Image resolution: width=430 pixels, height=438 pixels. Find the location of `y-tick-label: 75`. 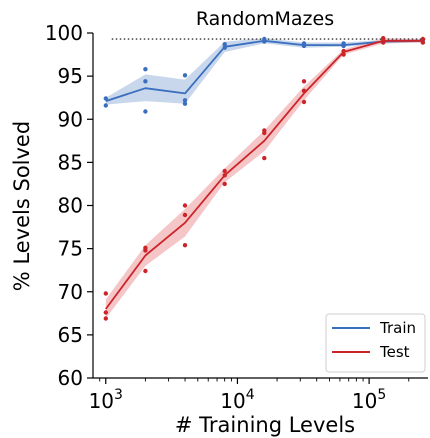

y-tick-label: 75 is located at coordinates (70, 249).